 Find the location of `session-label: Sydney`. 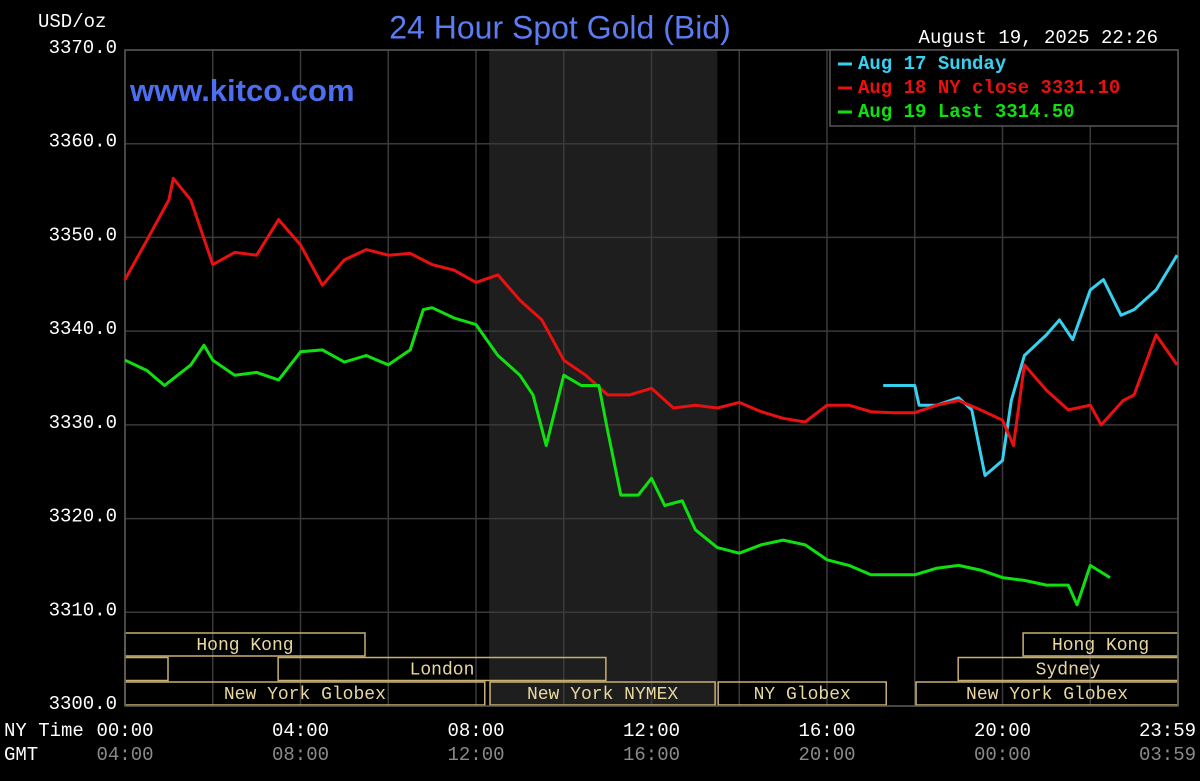

session-label: Sydney is located at coordinates (1068, 670).